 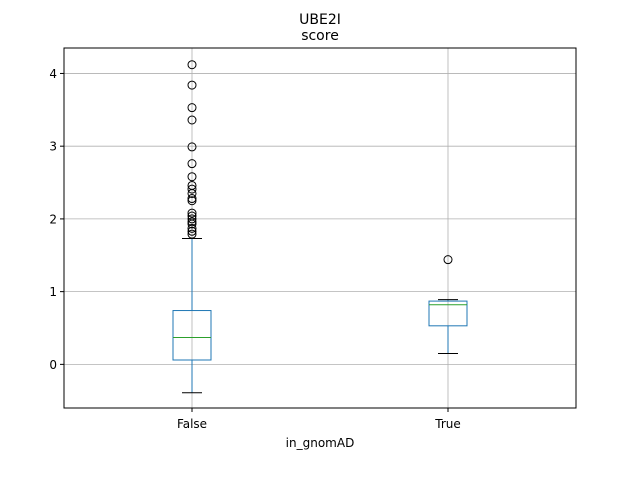 What do you see at coordinates (320, 443) in the screenshot?
I see `x-axis-label: in_gnomAD` at bounding box center [320, 443].